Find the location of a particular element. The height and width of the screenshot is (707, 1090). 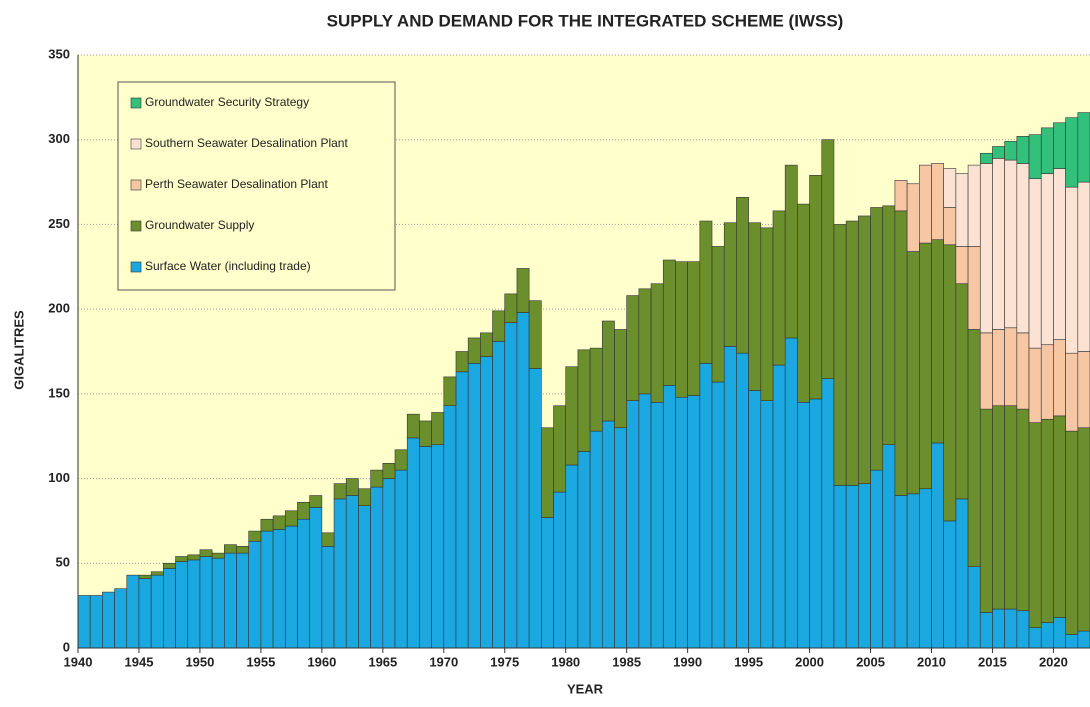

y-tick-label: 200 is located at coordinates (59, 308).